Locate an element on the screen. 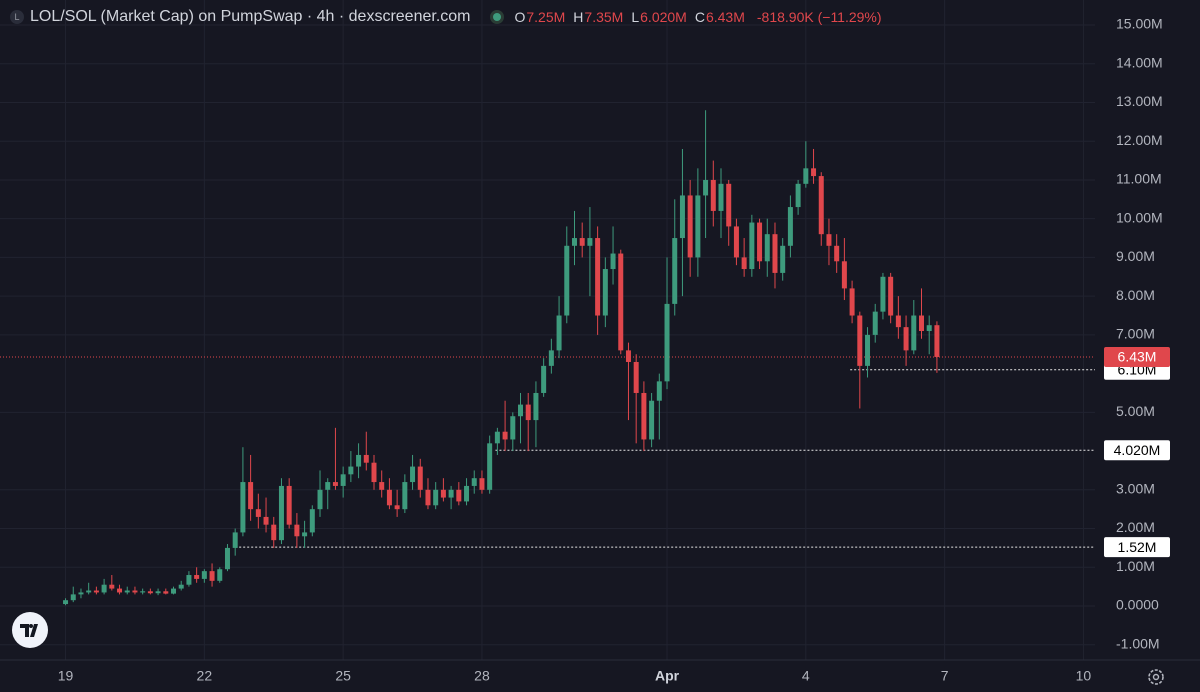 The height and width of the screenshot is (692, 1200). last-price-label: 6.43M is located at coordinates (1137, 357).